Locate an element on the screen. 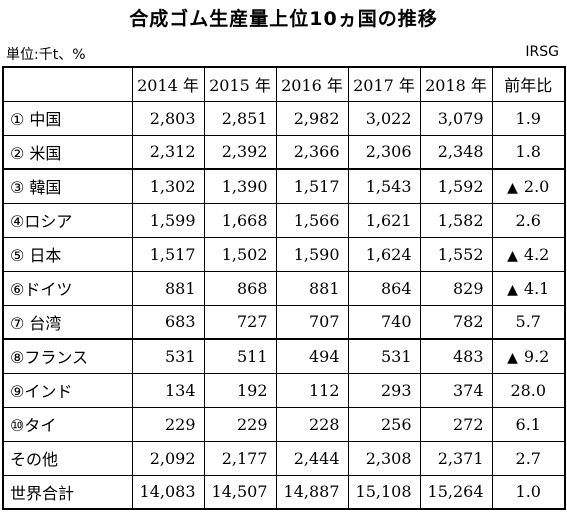  table-row: ⑧フランス 531 511 494 531 483 ▲ 9.2 is located at coordinates (284, 356).